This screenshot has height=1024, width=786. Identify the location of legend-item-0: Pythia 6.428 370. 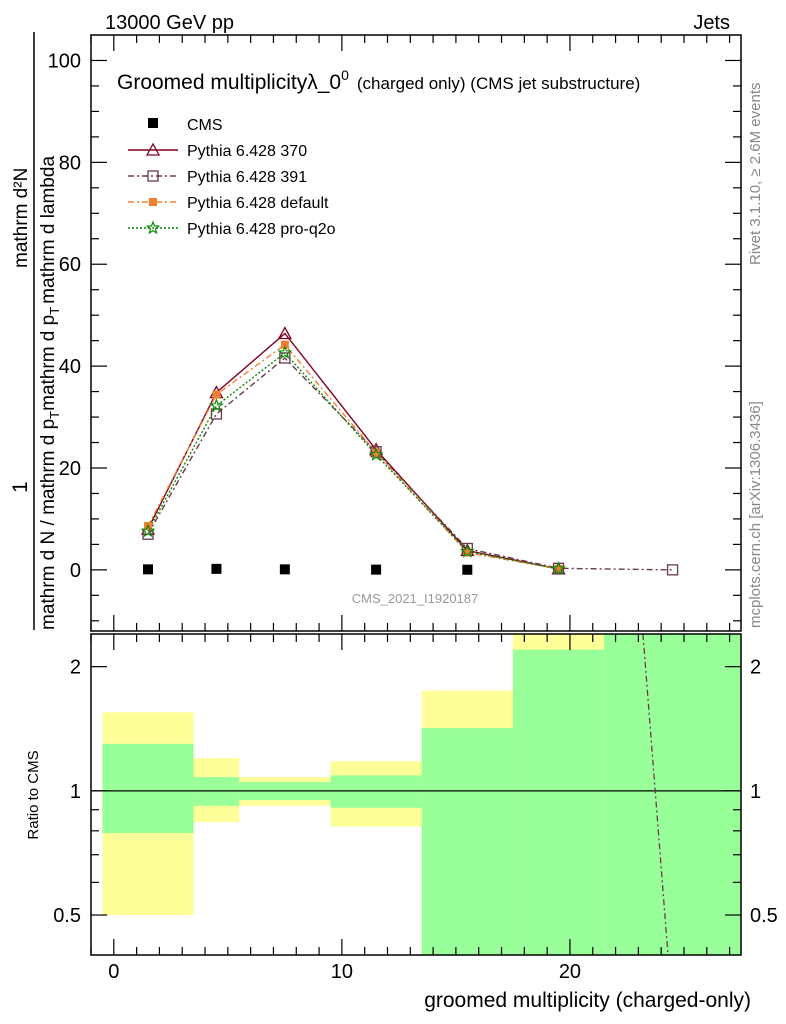
(217, 151).